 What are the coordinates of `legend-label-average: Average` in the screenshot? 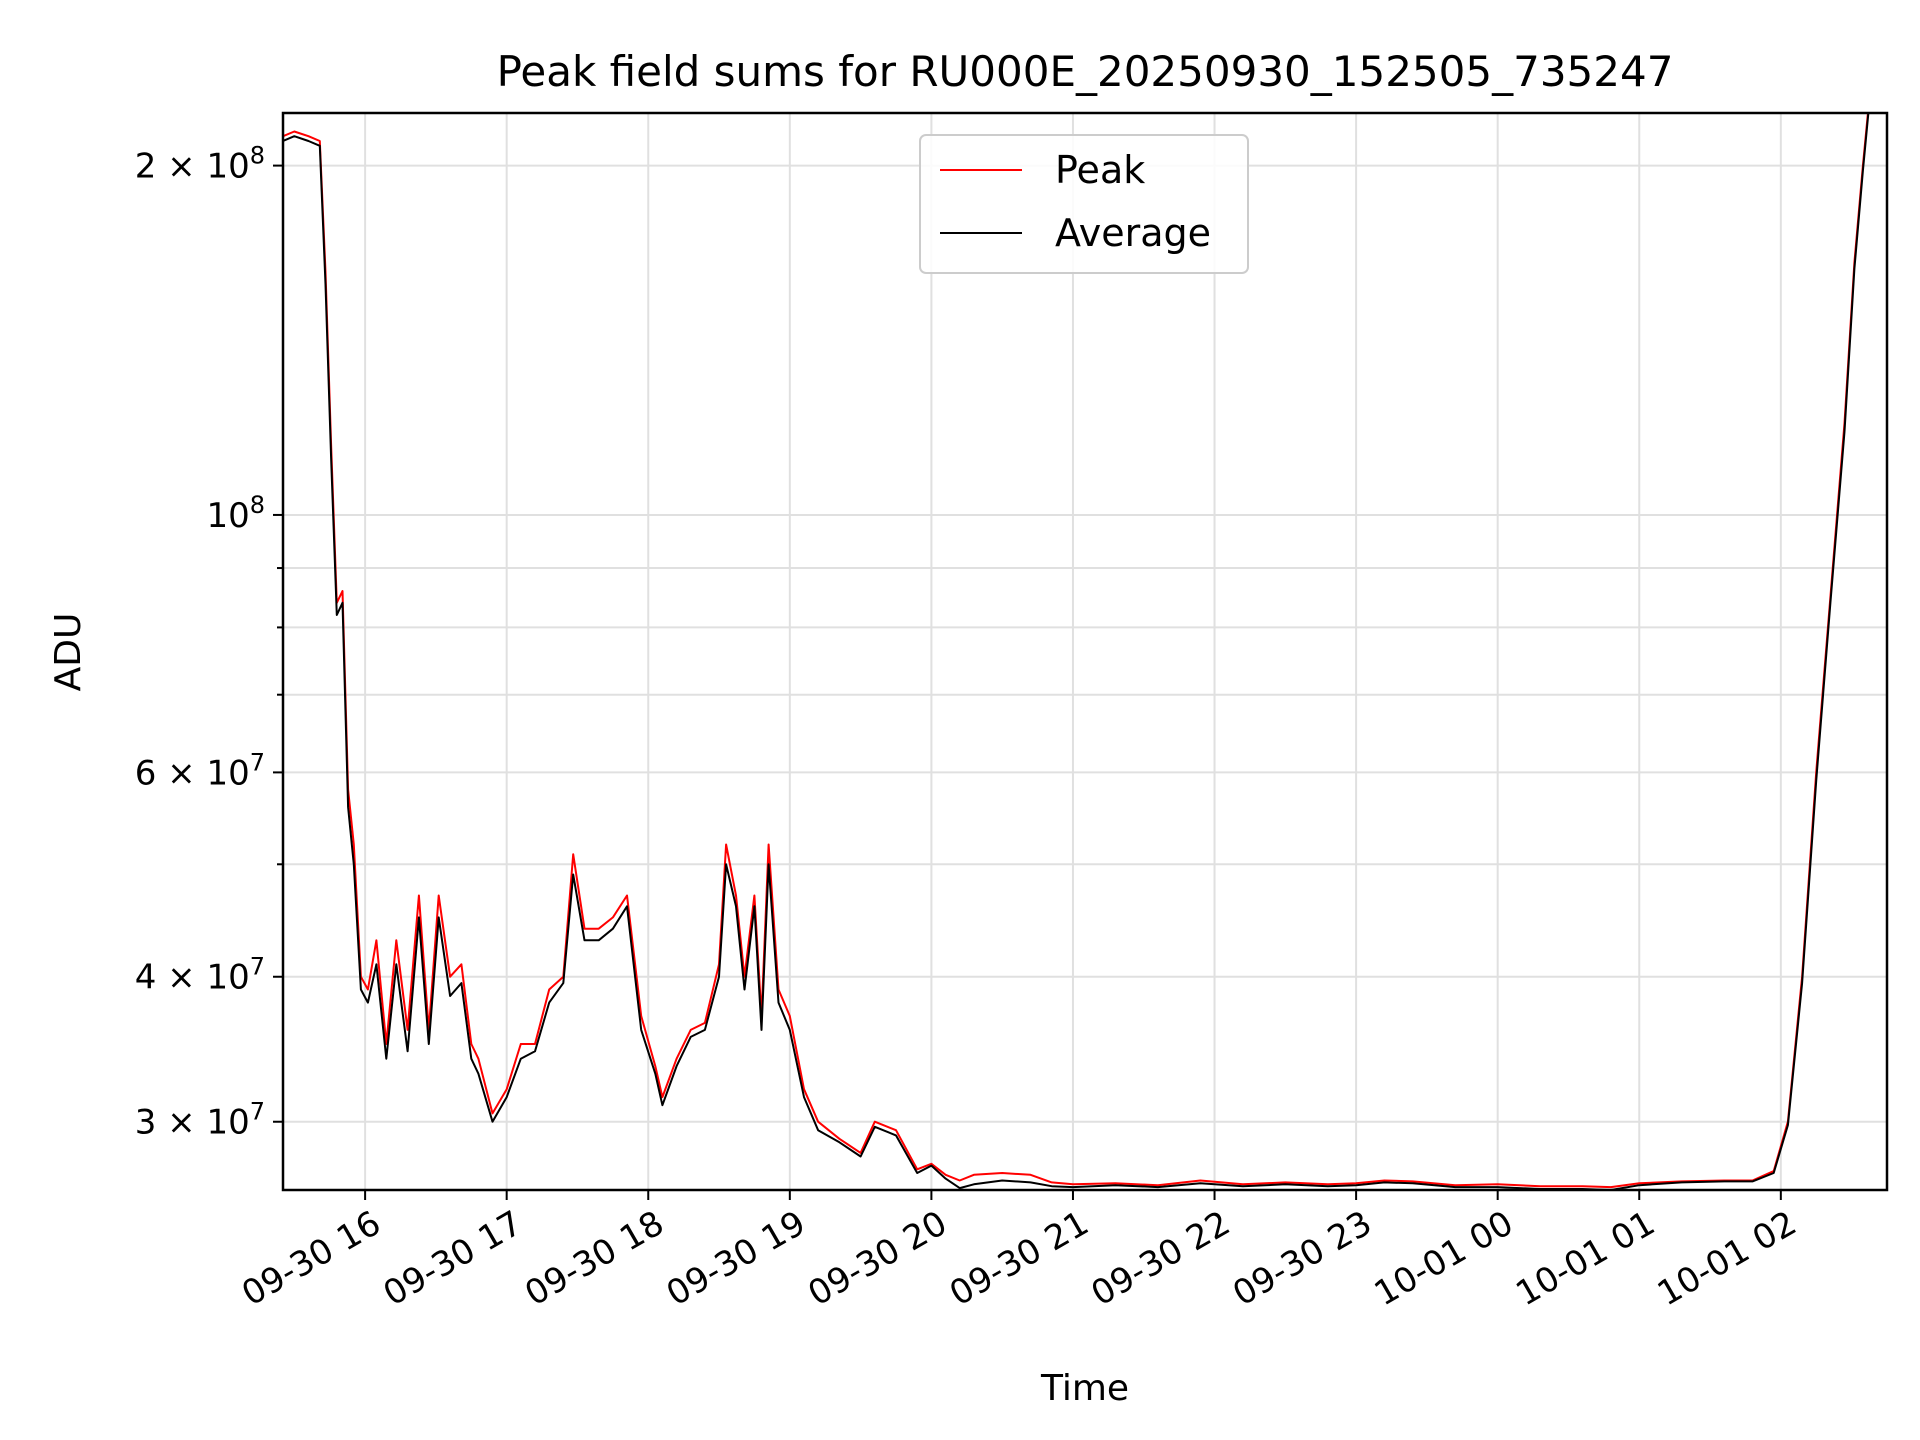 It's located at (1133, 233).